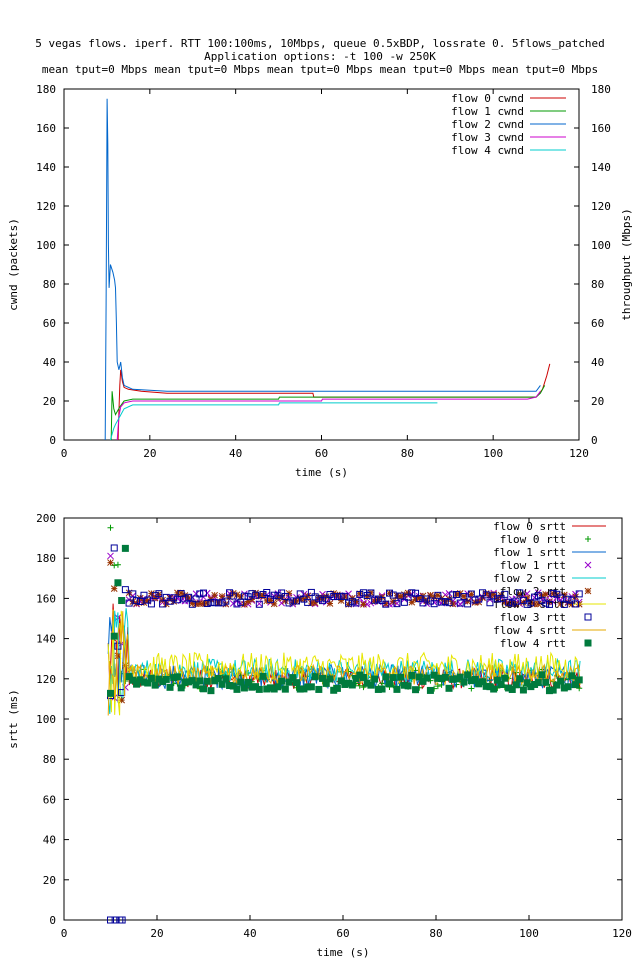 This screenshot has height=960, width=640. Describe the element at coordinates (49, 401) in the screenshot. I see `cwnd-y-tick-label: 20` at that location.